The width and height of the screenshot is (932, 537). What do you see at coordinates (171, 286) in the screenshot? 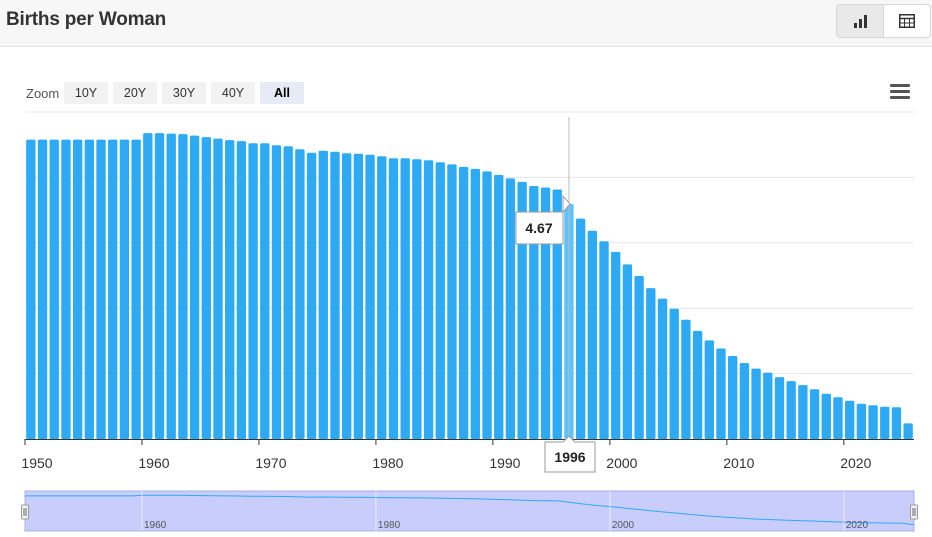
I see `bar-1962` at bounding box center [171, 286].